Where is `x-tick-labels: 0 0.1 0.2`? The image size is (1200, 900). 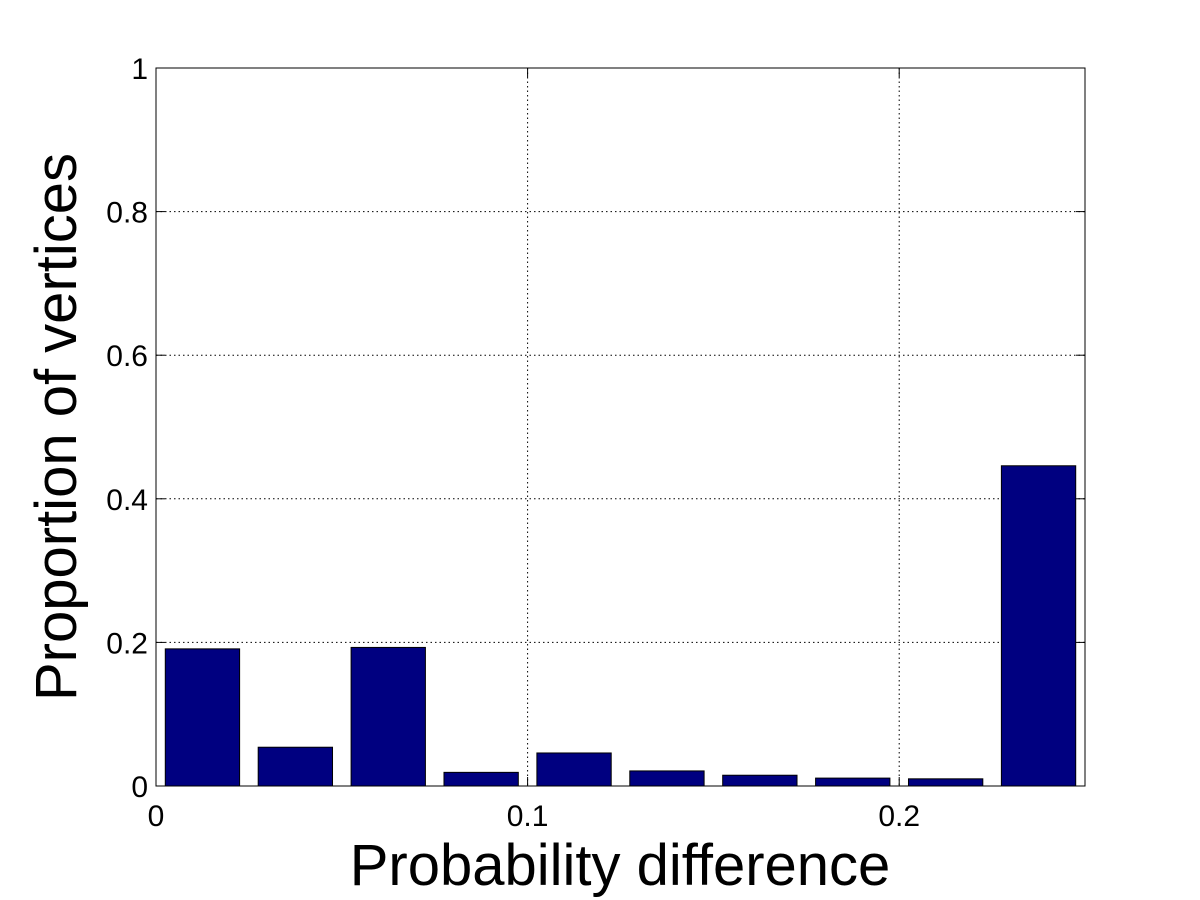 x-tick-labels: 0 0.1 0.2 is located at coordinates (534, 816).